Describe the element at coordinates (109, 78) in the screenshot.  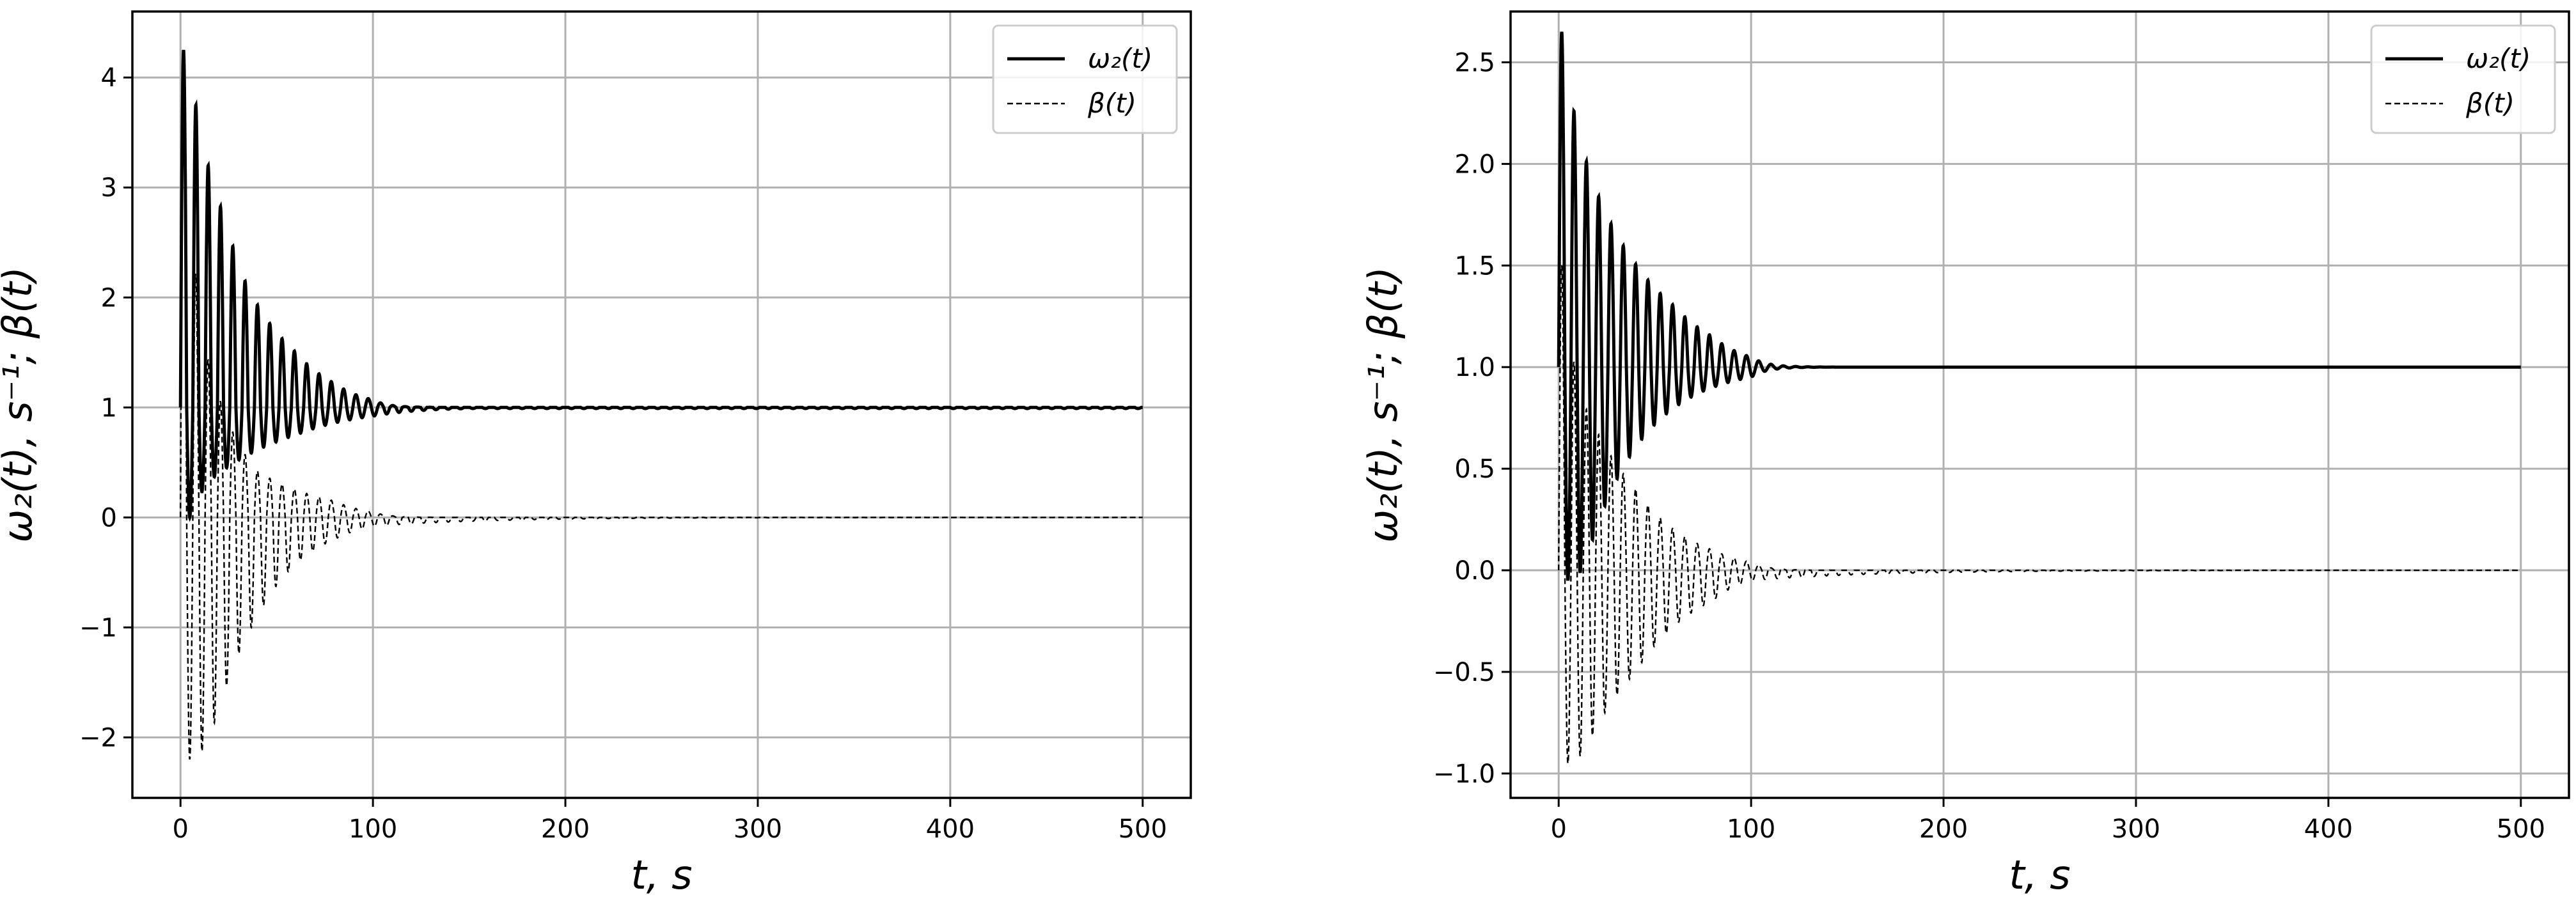
I see `y-tick-label: 4` at that location.